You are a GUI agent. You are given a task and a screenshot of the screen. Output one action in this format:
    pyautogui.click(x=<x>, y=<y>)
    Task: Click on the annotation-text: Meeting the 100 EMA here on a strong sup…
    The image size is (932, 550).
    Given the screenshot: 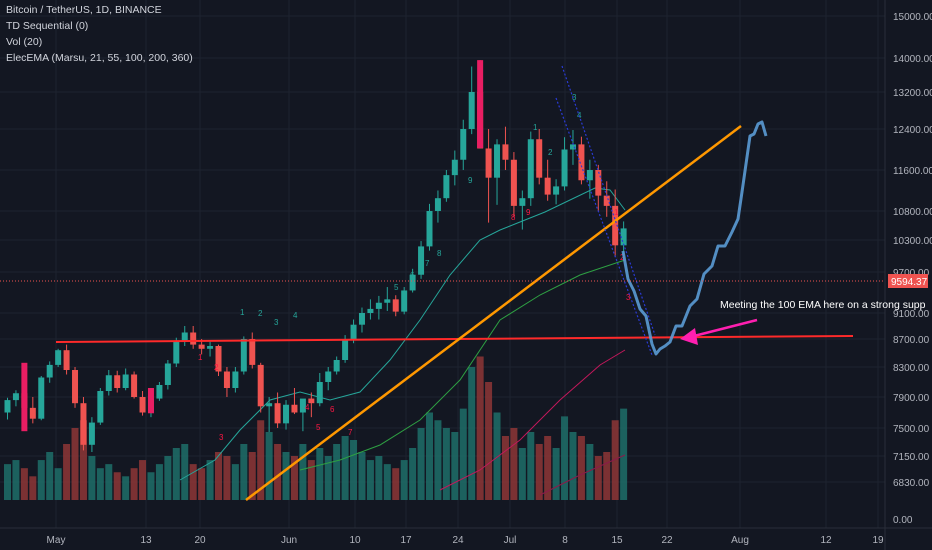 What is the action you would take?
    pyautogui.click(x=823, y=305)
    